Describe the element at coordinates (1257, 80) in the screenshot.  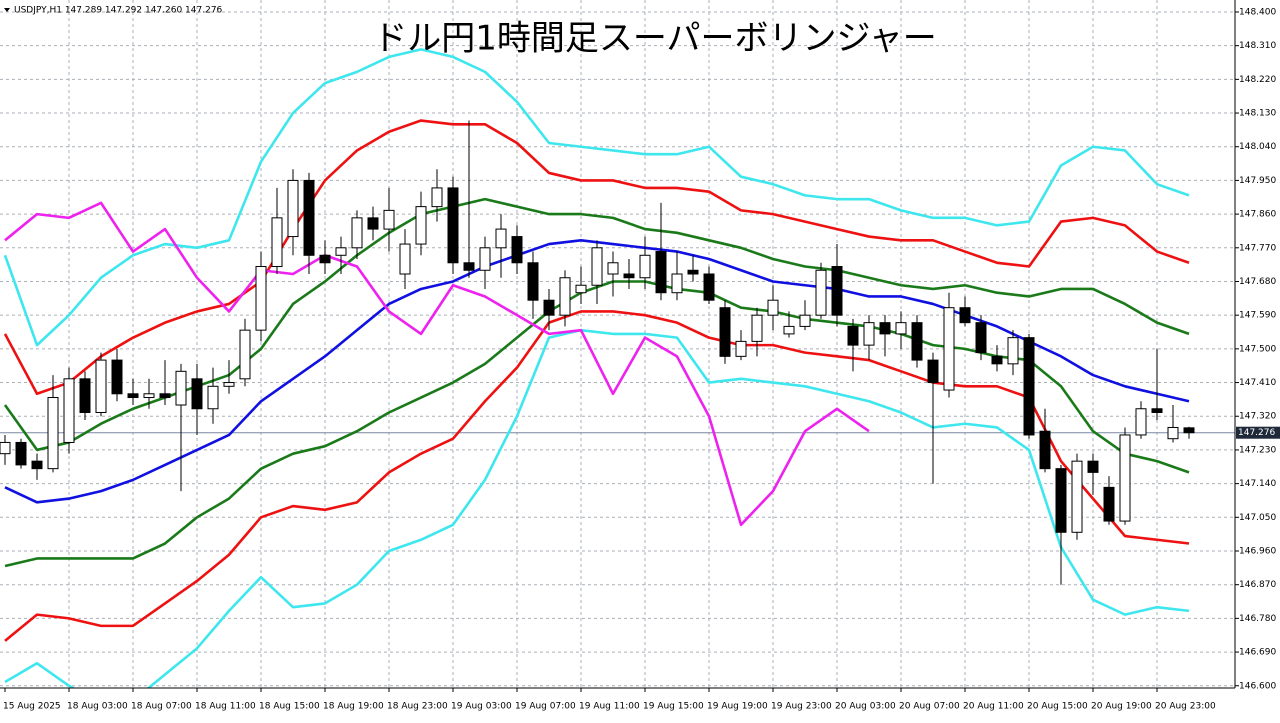
I see `y-tick-label: 148.220` at that location.